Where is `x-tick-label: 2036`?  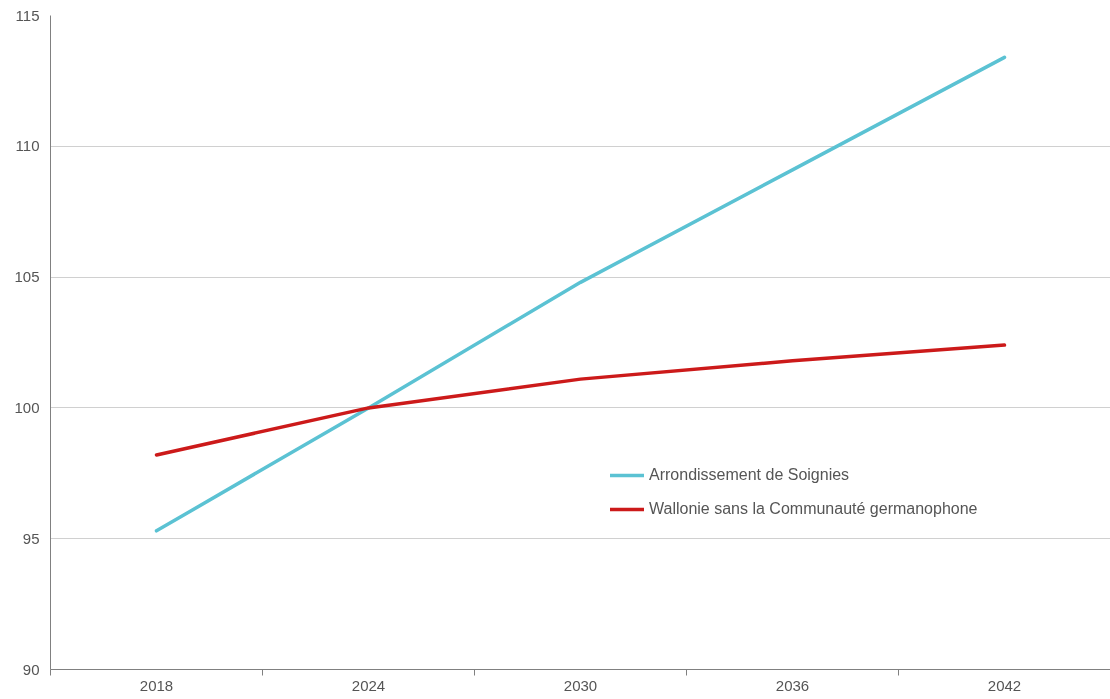 x-tick-label: 2036 is located at coordinates (792, 685).